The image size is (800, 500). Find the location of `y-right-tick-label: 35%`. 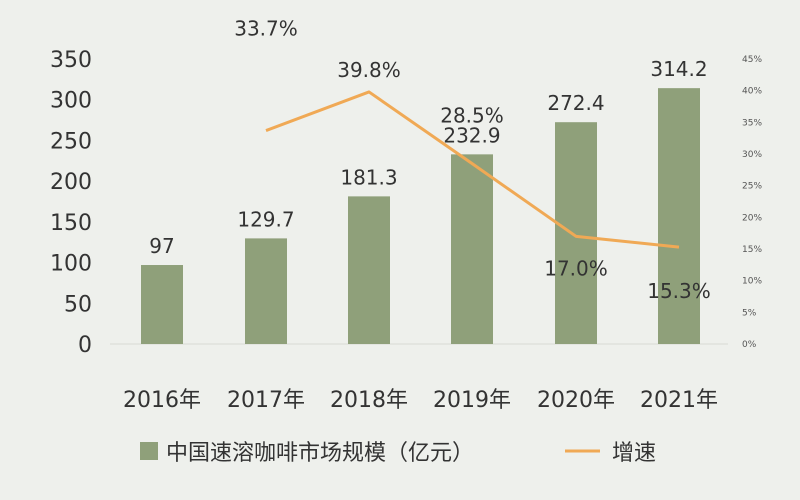

y-right-tick-label: 35% is located at coordinates (752, 123).